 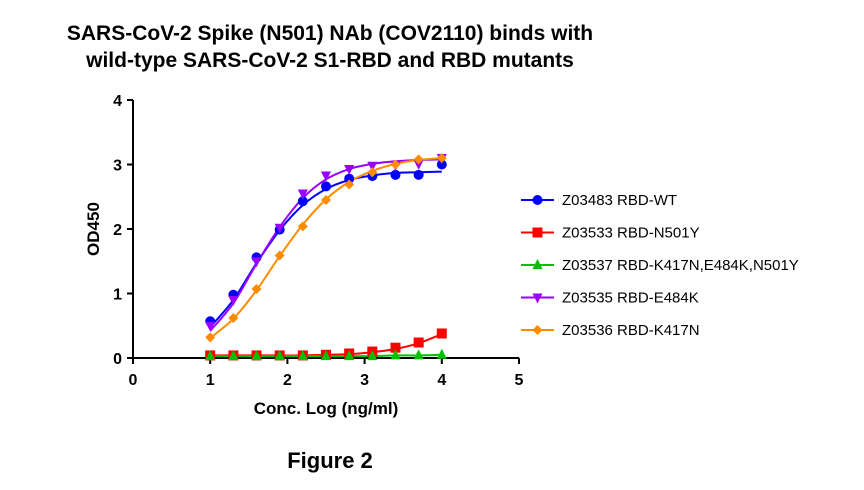 I want to click on y-tick-label: 1, so click(x=117, y=295).